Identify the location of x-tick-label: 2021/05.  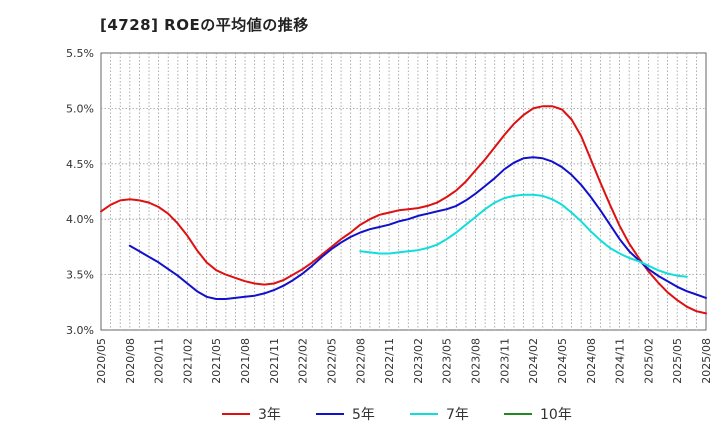
(216, 361).